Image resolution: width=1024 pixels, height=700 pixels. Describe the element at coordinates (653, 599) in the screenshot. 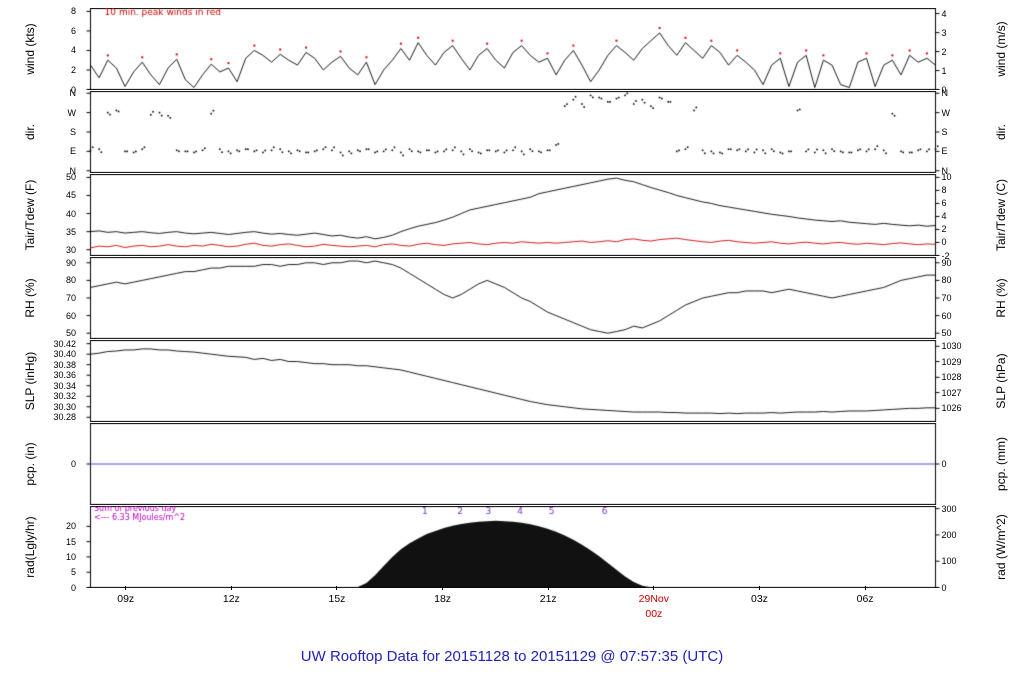

I see `x-axis-tick-label: 29Nov` at that location.